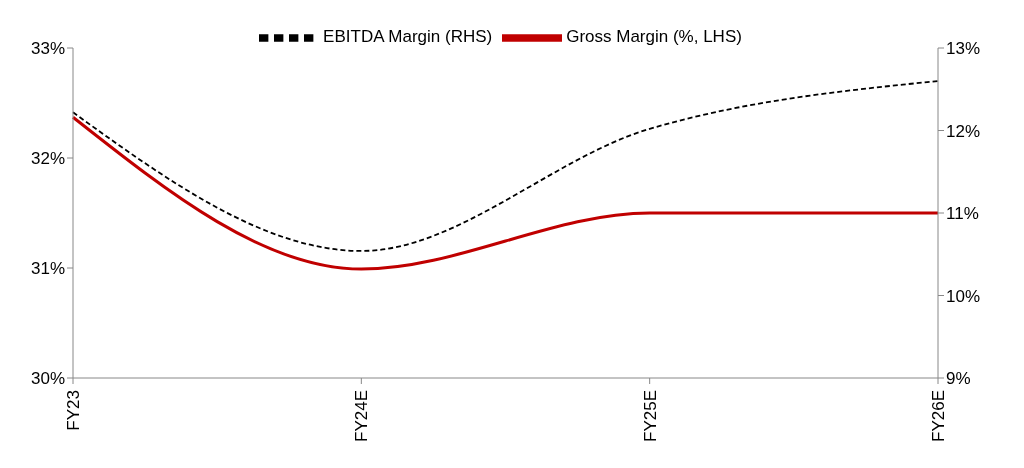 The height and width of the screenshot is (468, 1024). I want to click on legend-label: Gross Margin (%, LHS), so click(654, 37).